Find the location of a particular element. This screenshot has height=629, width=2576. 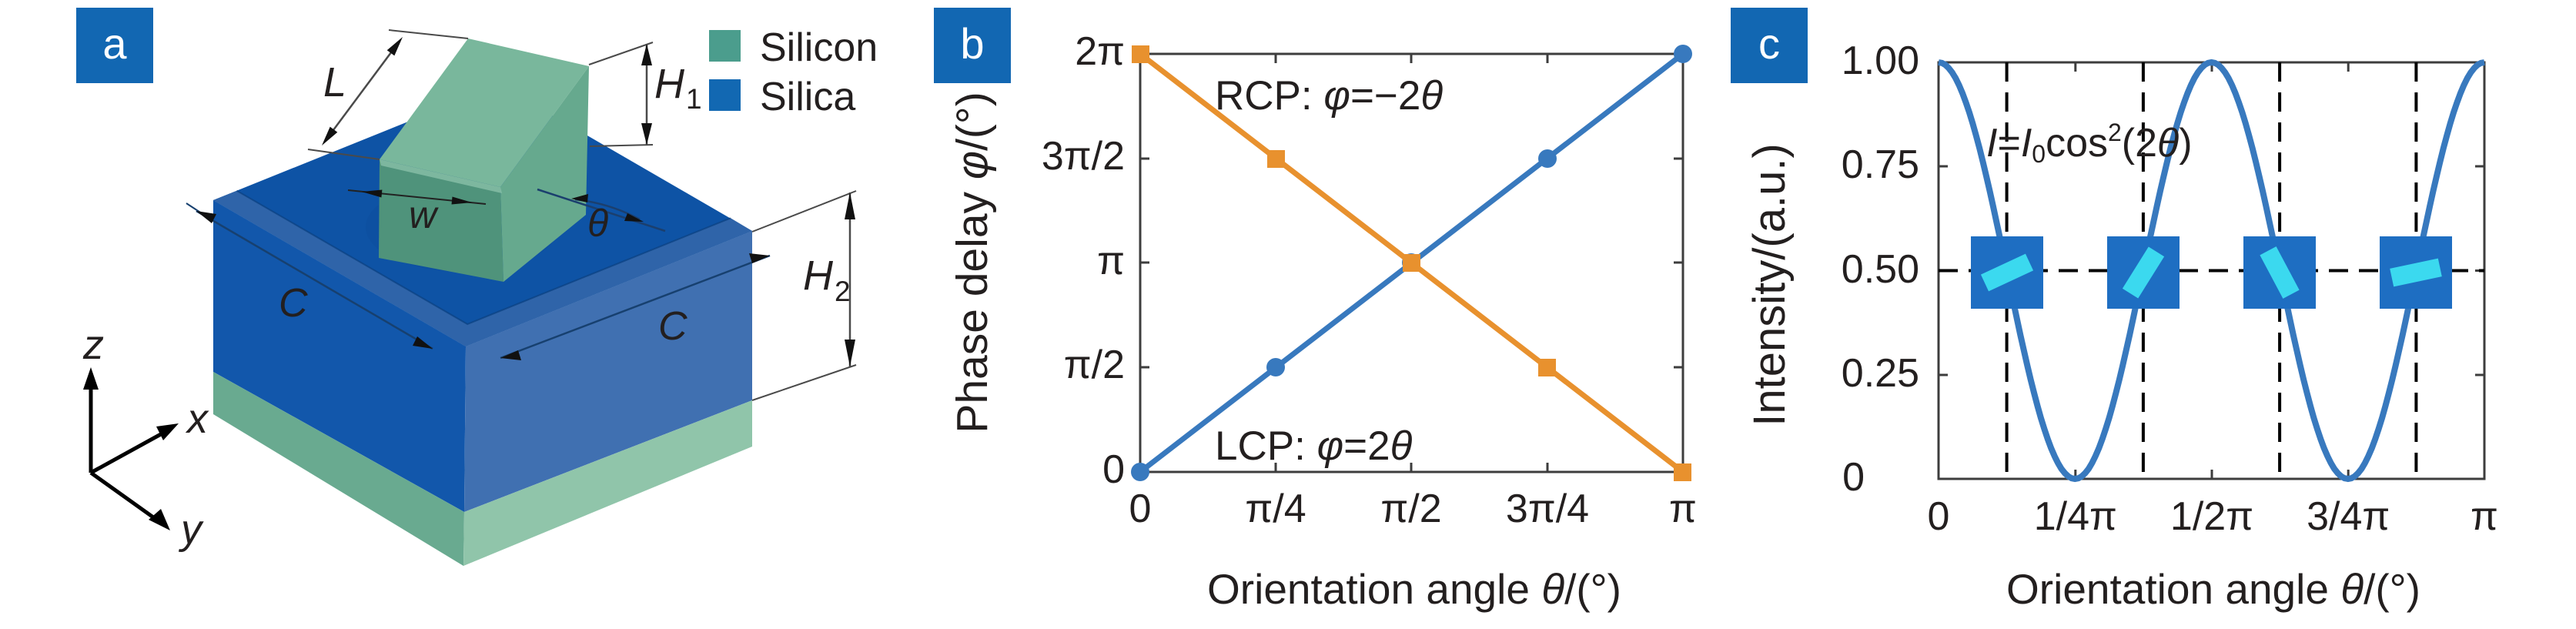

svg-text: 3π/4 is located at coordinates (1548, 509).